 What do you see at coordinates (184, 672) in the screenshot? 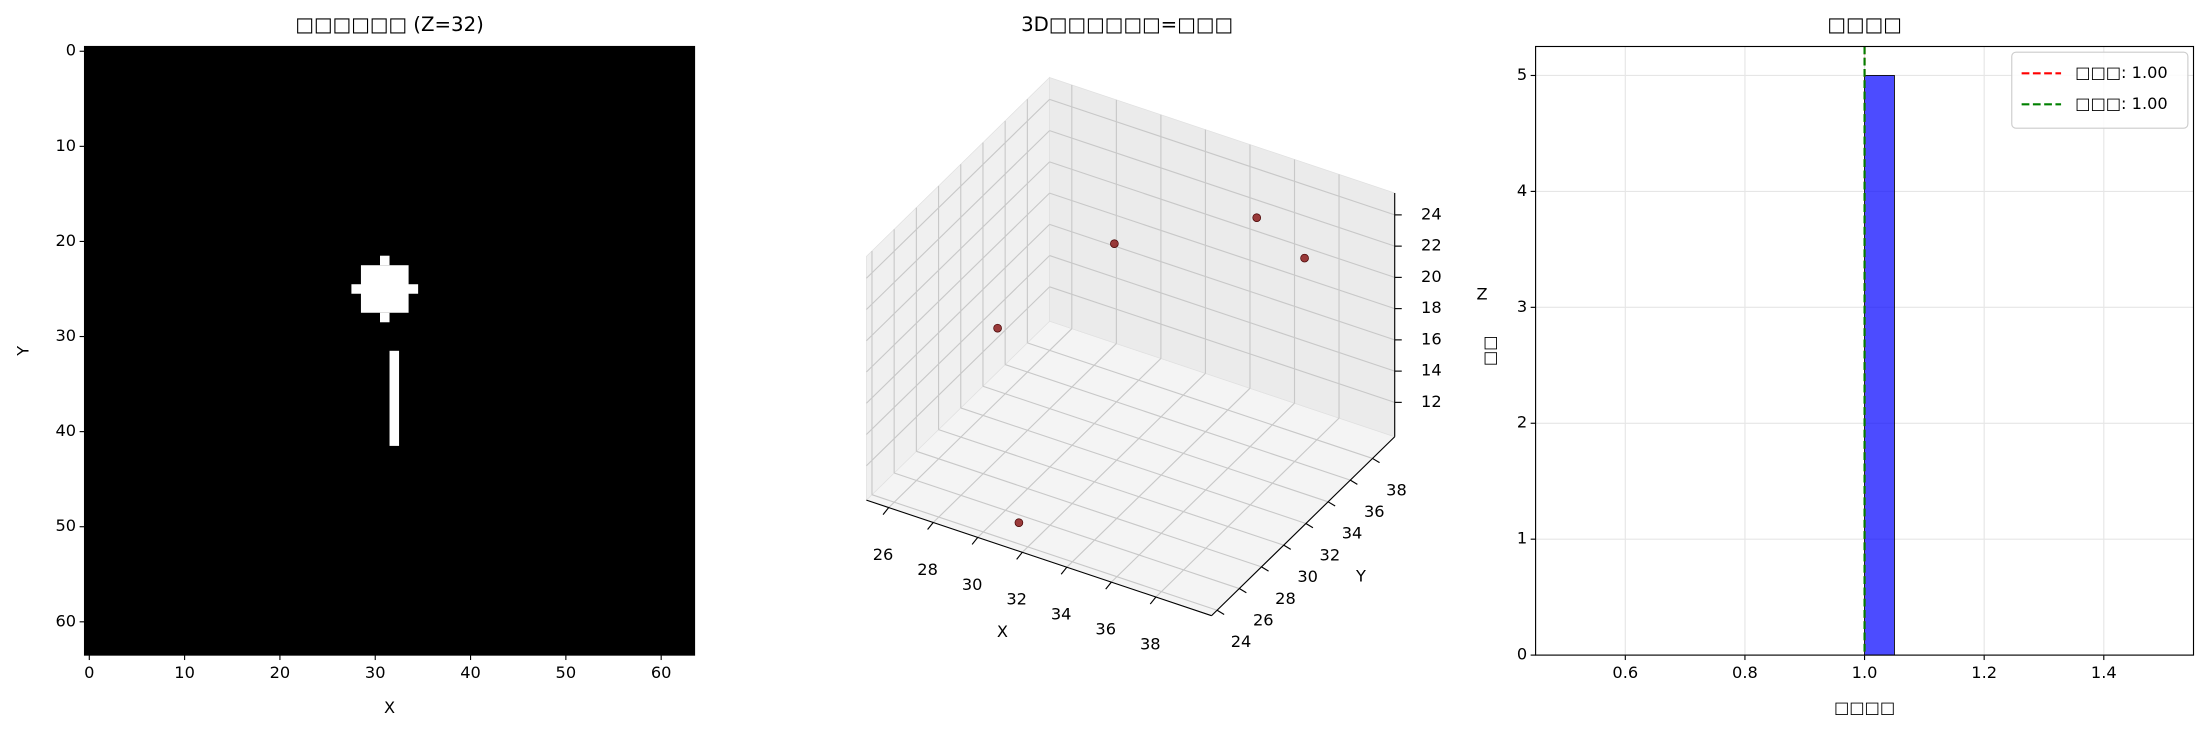
I see `x-tick-label: 10` at bounding box center [184, 672].